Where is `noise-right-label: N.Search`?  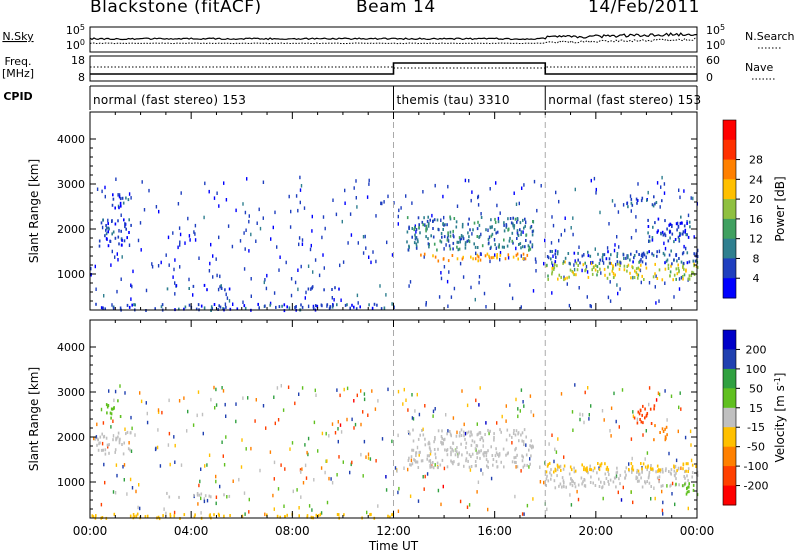 noise-right-label: N.Search is located at coordinates (770, 36).